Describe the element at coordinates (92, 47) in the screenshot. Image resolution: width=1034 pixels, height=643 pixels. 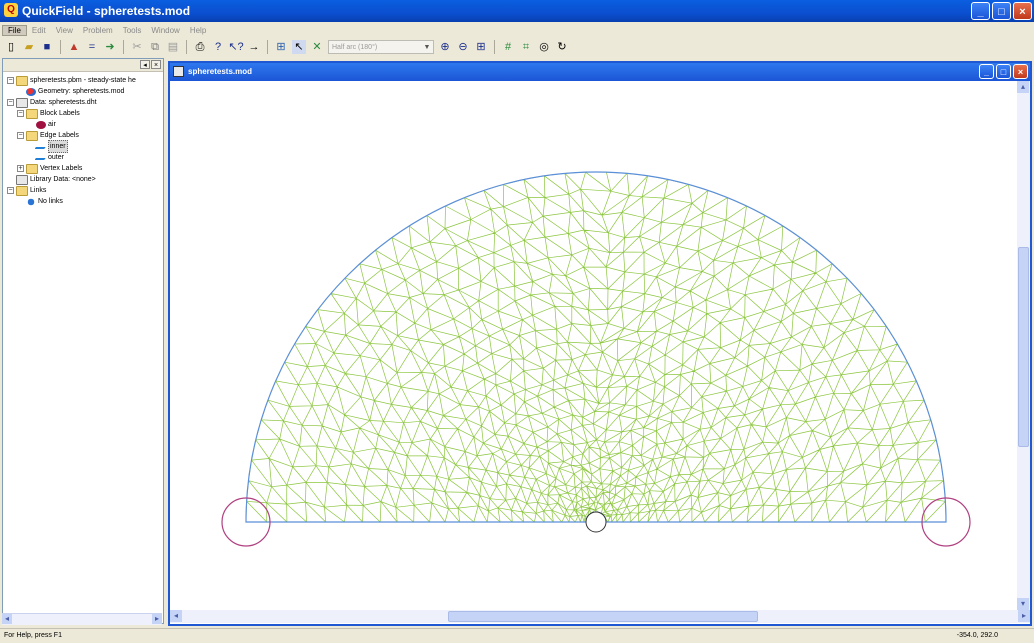
I see `equals-icon: =` at that location.